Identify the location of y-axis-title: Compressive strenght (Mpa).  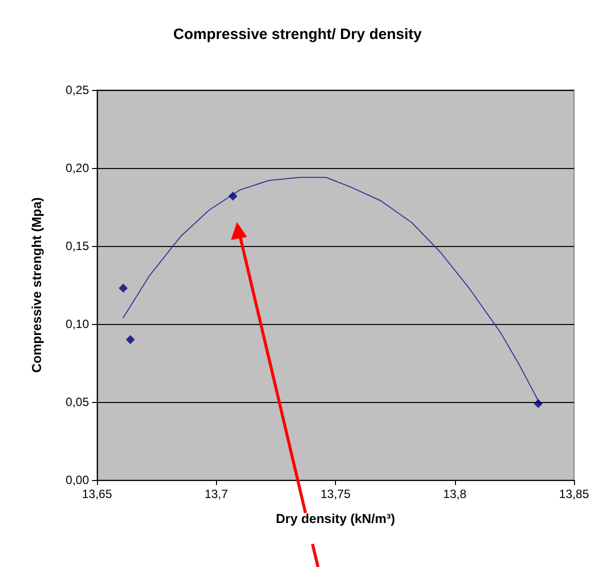
(36, 285).